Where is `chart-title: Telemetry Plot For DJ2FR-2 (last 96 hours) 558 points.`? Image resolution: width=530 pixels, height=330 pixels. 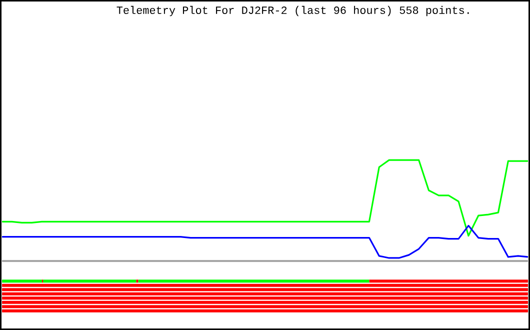
chart-title: Telemetry Plot For DJ2FR-2 (last 96 hours) 558 points. is located at coordinates (292, 11).